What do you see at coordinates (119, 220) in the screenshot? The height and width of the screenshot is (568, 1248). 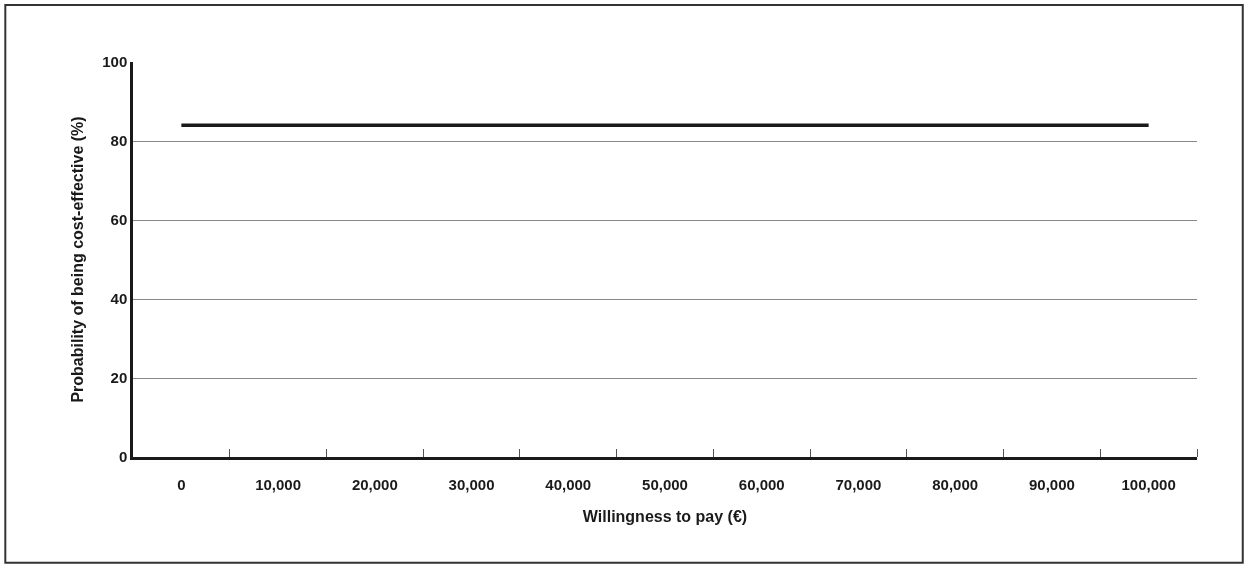 I see `y-tick-label: 60` at bounding box center [119, 220].